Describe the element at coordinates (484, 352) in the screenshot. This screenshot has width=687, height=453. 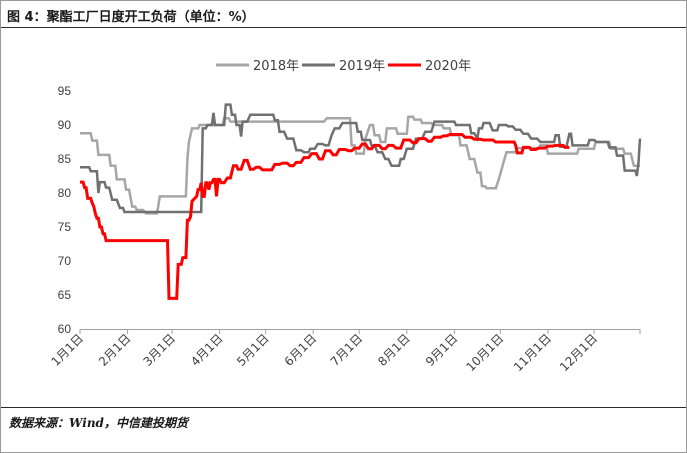
I see `x-tick-label: 10月1日` at that location.